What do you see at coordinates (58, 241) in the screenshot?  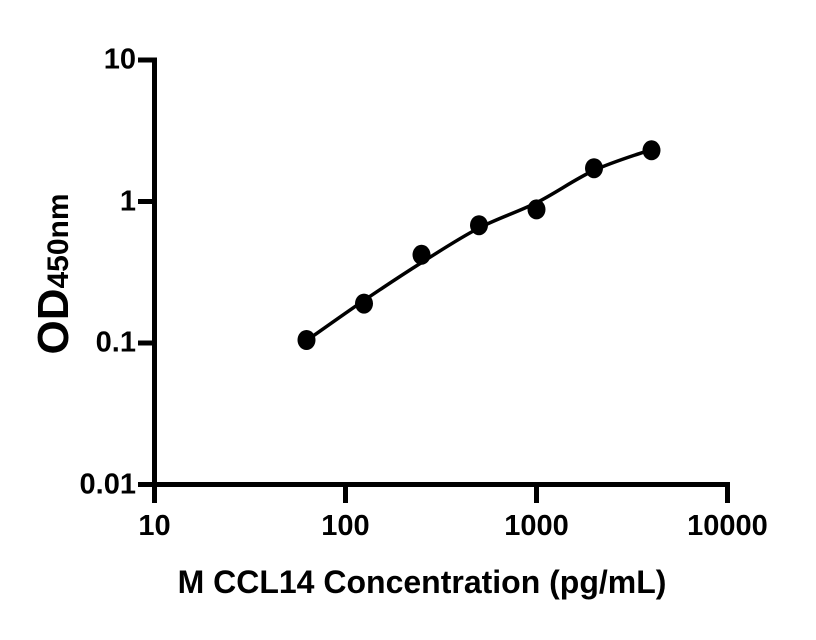 I see `y-axis-title-subscript: 450nm` at bounding box center [58, 241].